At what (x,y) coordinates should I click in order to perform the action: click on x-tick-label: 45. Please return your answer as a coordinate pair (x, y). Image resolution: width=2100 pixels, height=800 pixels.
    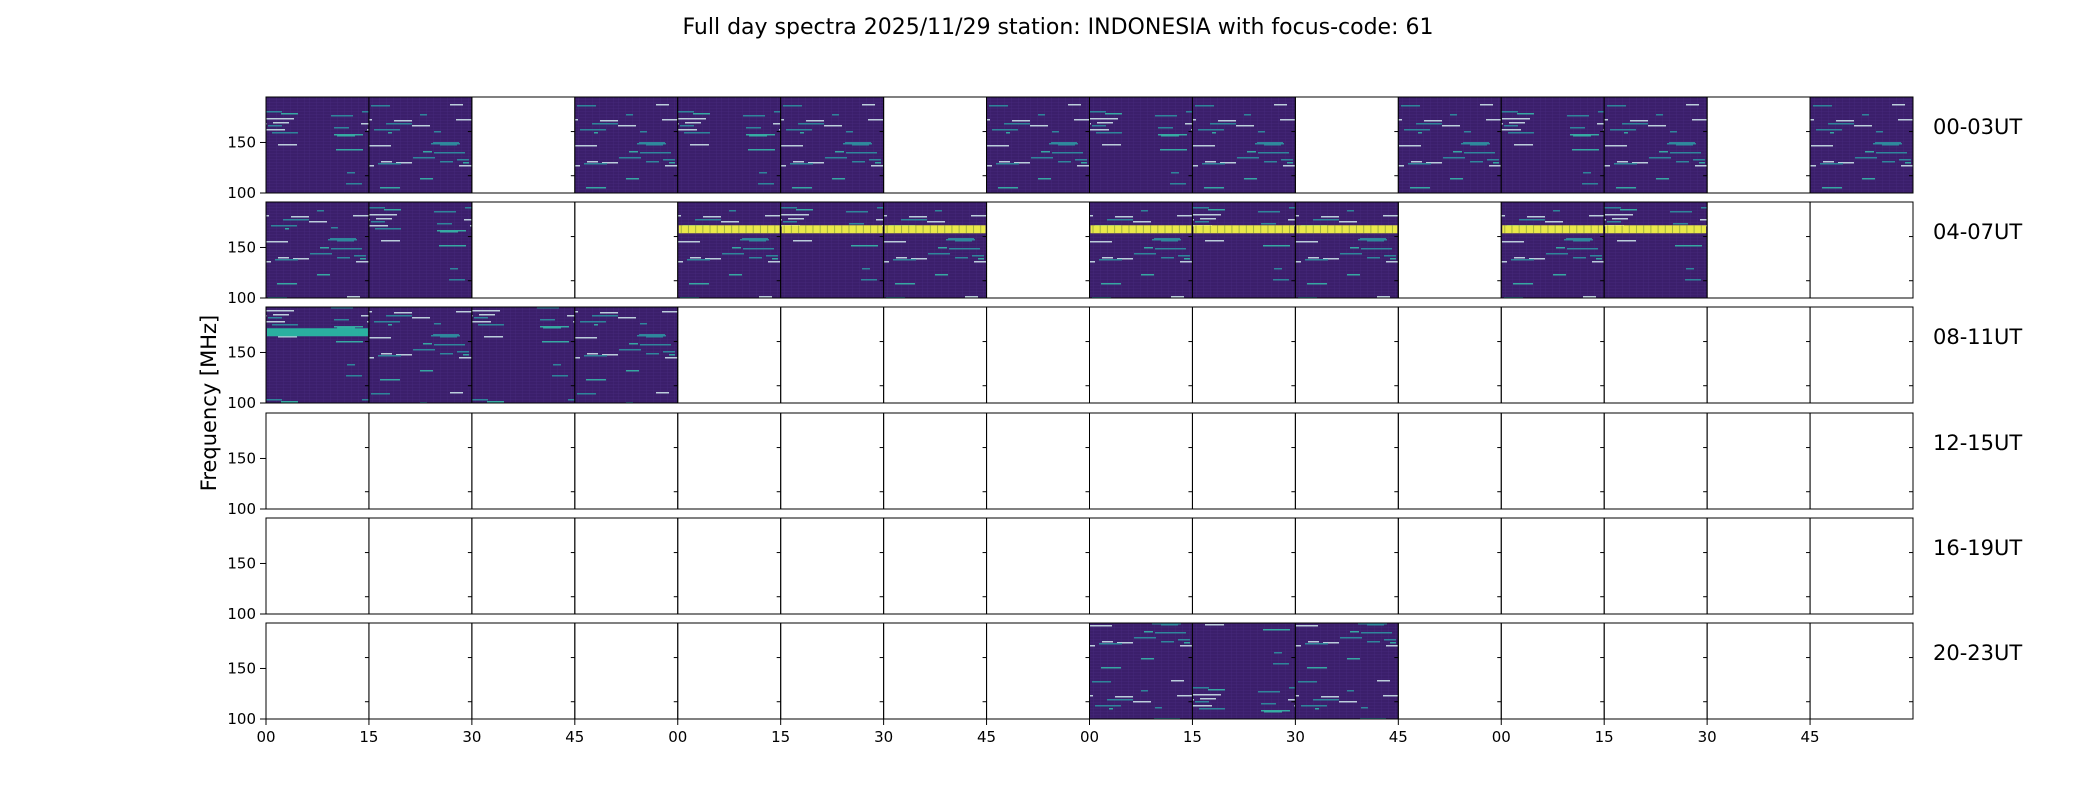
    Looking at the image, I should click on (1398, 737).